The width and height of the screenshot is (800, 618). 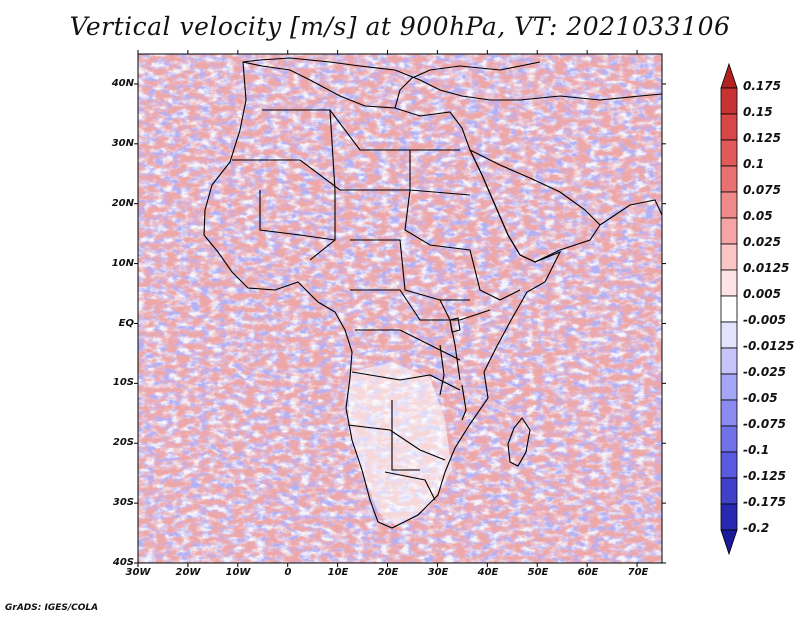 I want to click on lat-tick-label: 30N, so click(x=122, y=143).